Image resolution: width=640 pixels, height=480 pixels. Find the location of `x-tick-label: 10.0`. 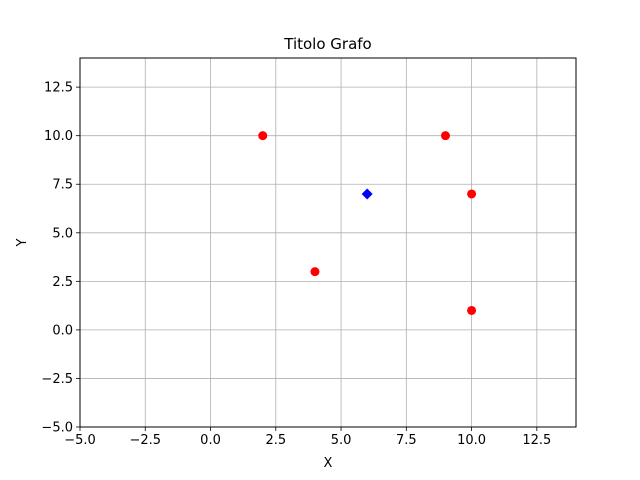

x-tick-label: 10.0 is located at coordinates (471, 440).